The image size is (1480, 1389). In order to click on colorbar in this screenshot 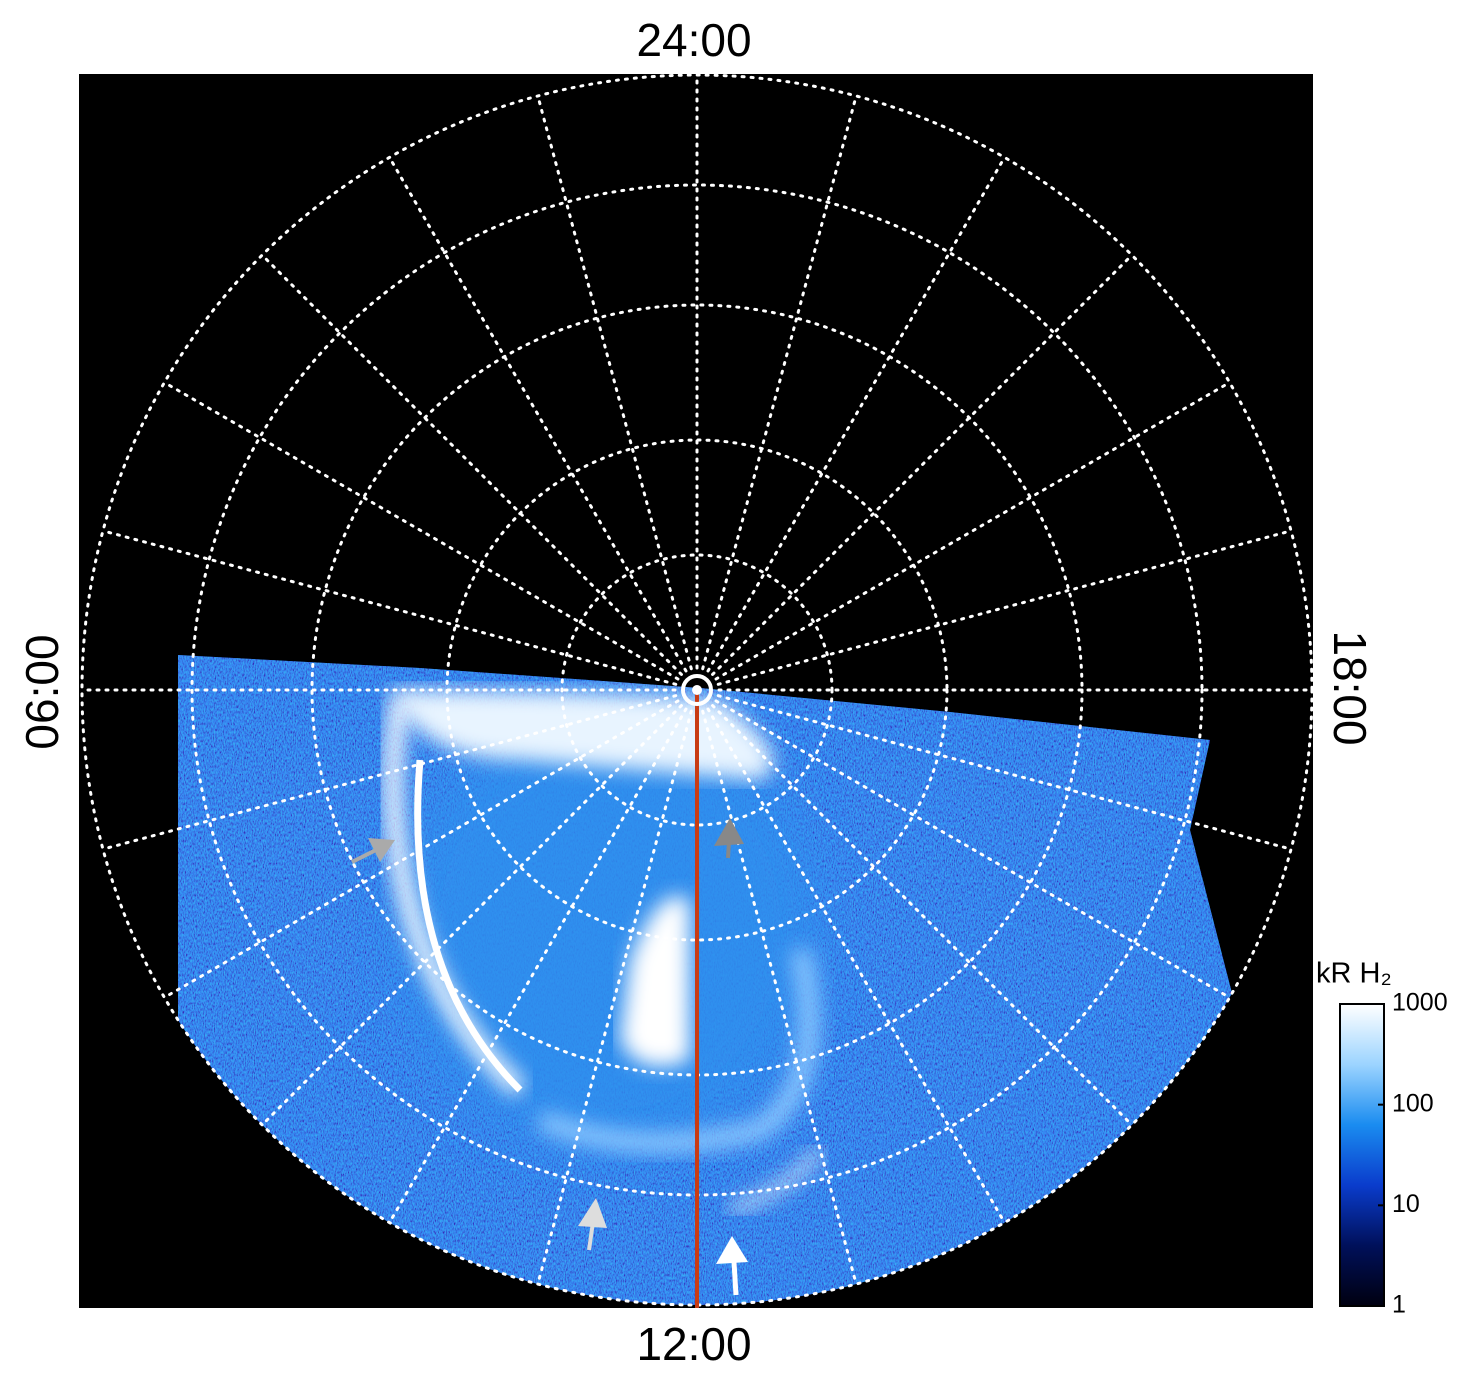, I will do `click(1362, 1155)`.